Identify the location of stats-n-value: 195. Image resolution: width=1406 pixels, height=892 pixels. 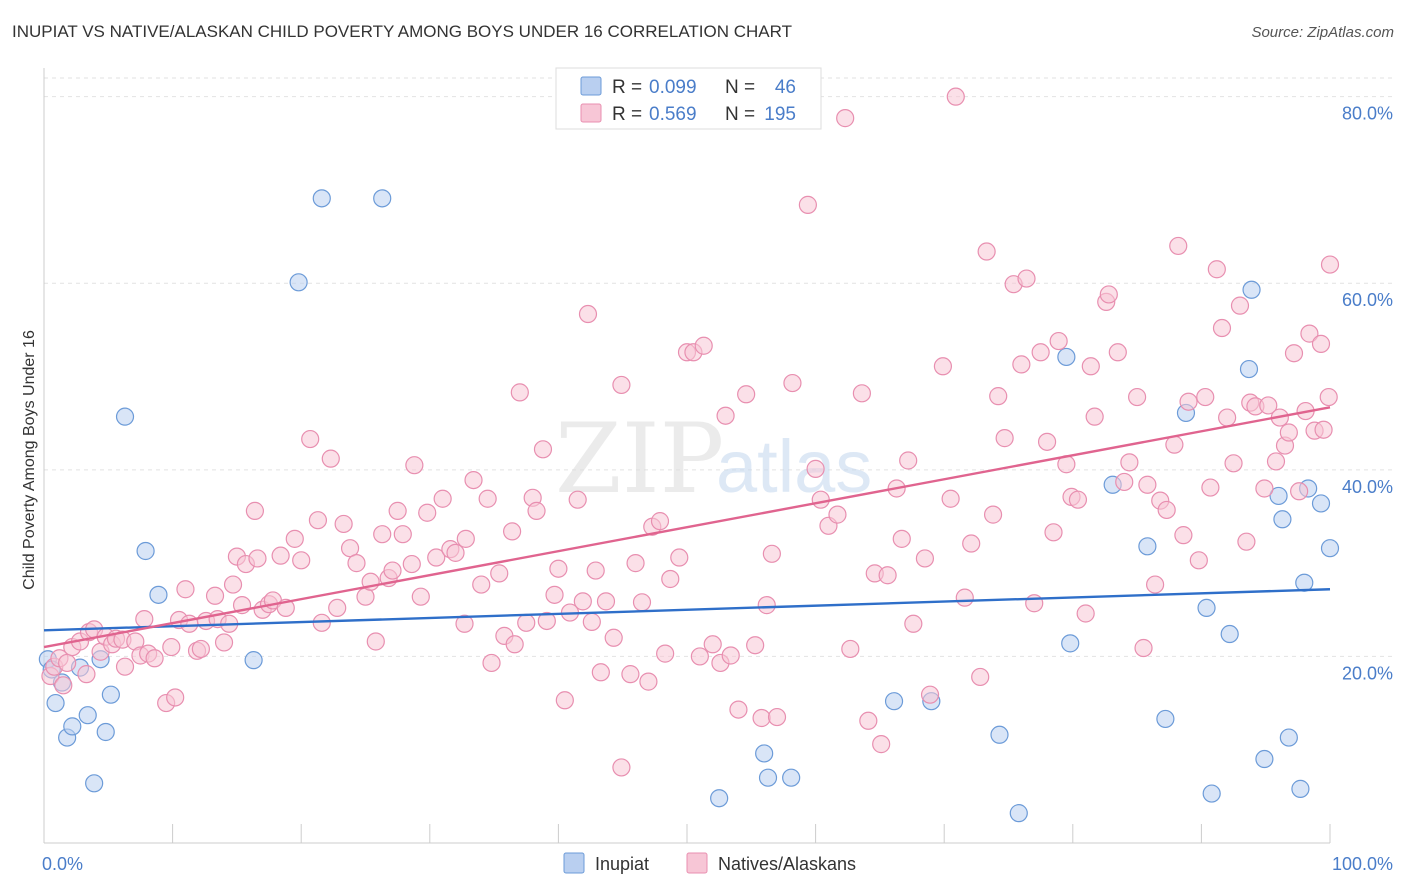
(780, 114).